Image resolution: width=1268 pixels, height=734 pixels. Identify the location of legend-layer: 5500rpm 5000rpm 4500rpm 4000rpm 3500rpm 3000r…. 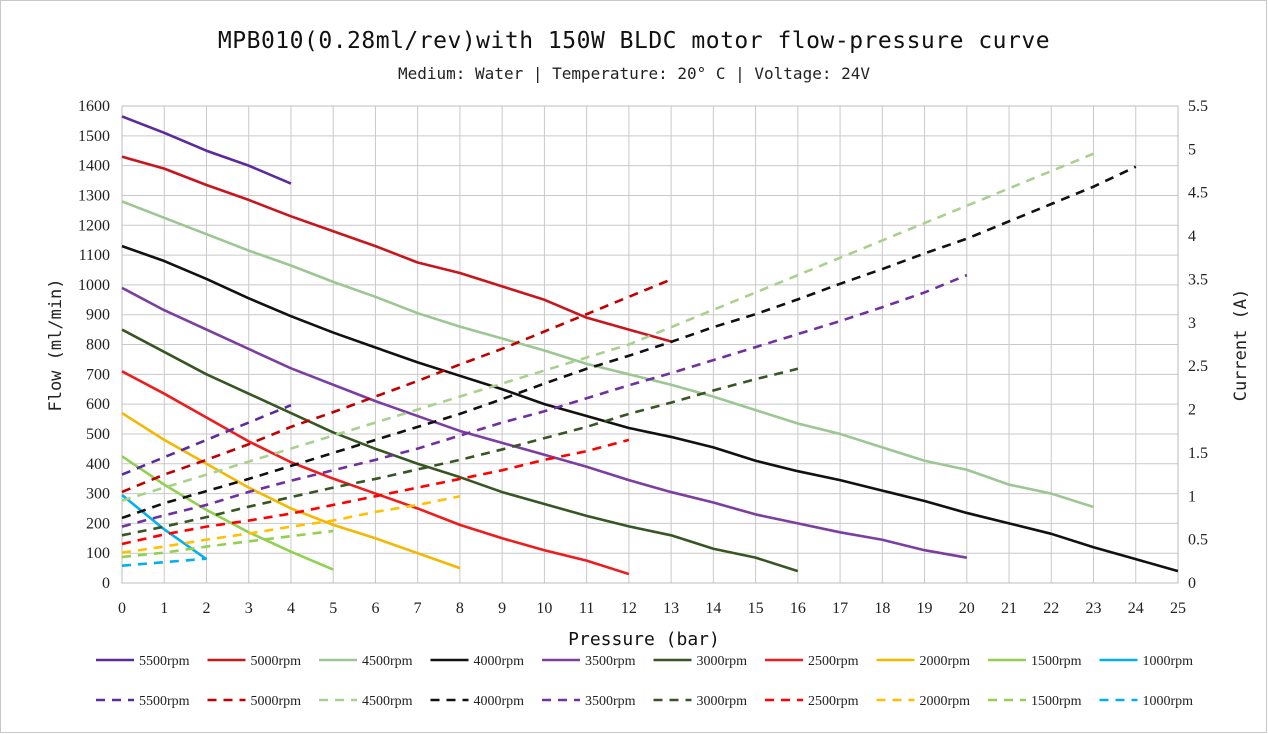
(644, 681).